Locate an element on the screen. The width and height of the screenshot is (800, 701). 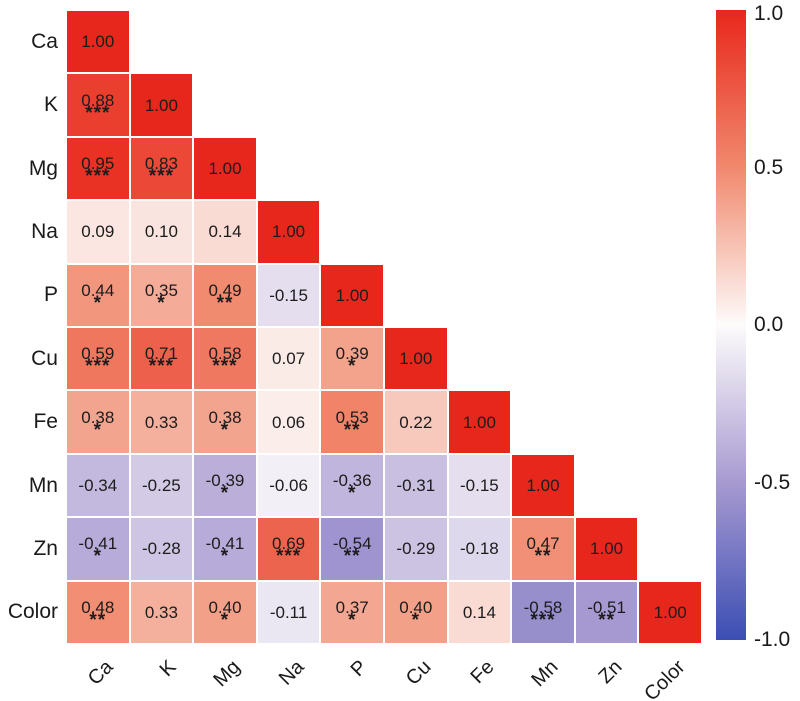
heatmap-cell-zn-mn: 0.47 ** is located at coordinates (543, 549).